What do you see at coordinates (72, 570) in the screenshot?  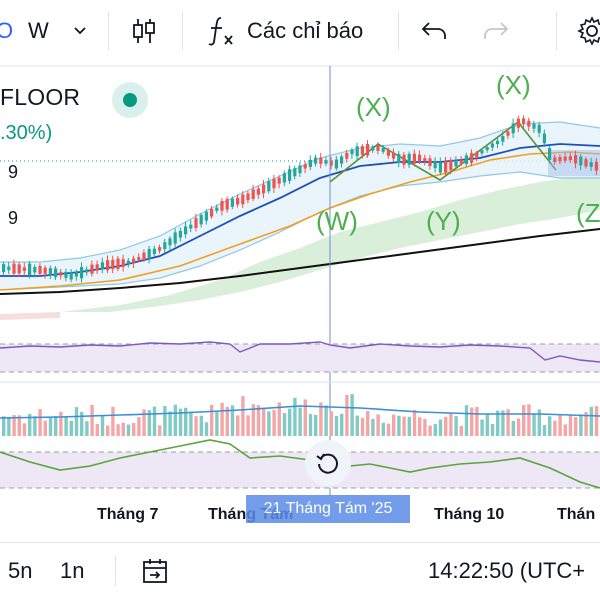 I see `range-1d-button: 1n` at bounding box center [72, 570].